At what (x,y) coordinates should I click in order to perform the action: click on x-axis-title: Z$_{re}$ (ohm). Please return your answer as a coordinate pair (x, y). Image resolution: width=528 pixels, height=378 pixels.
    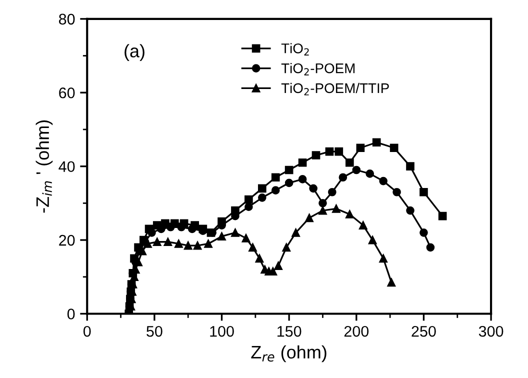
    Looking at the image, I should click on (288, 353).